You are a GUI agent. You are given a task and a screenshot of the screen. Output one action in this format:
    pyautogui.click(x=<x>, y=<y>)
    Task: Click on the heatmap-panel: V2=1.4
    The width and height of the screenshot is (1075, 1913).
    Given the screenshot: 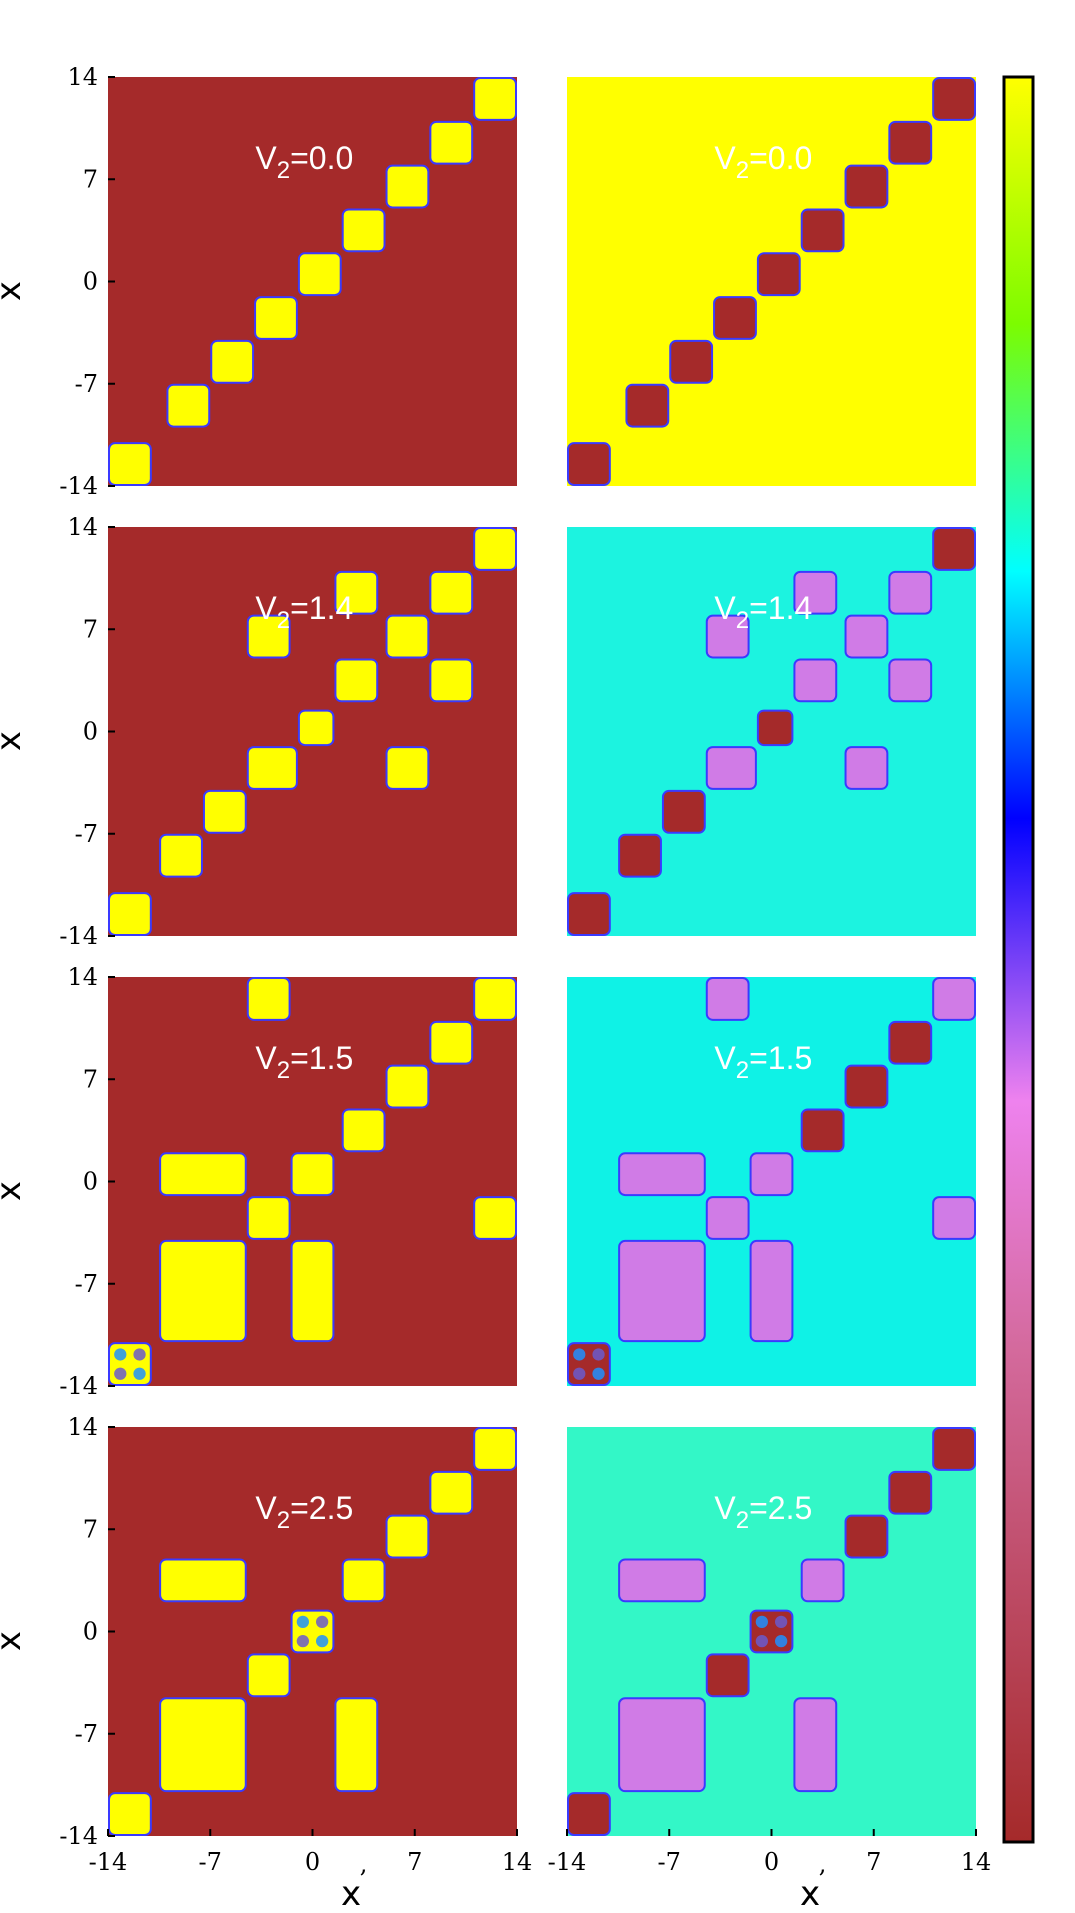 What is the action you would take?
    pyautogui.click(x=771, y=731)
    